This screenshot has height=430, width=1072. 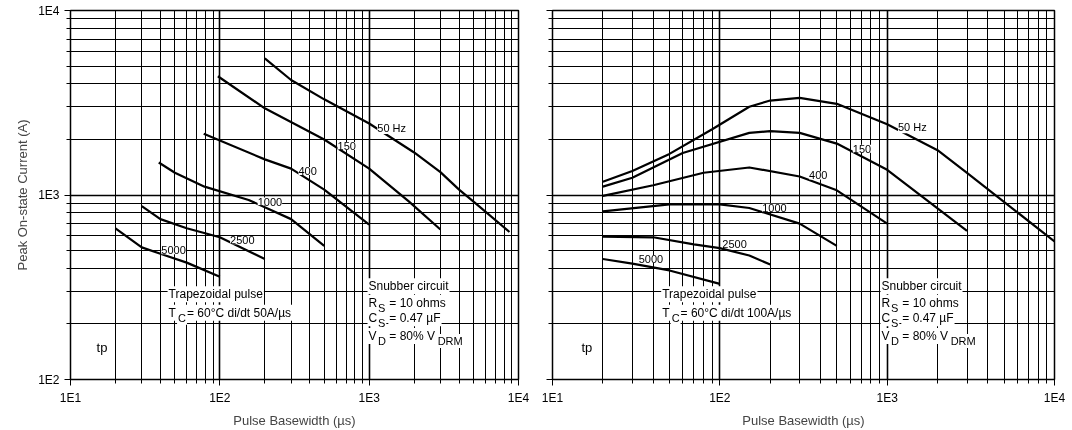 What do you see at coordinates (727, 314) in the screenshot?
I see `annotation: TC= 60°C di/dt 100A/µs` at bounding box center [727, 314].